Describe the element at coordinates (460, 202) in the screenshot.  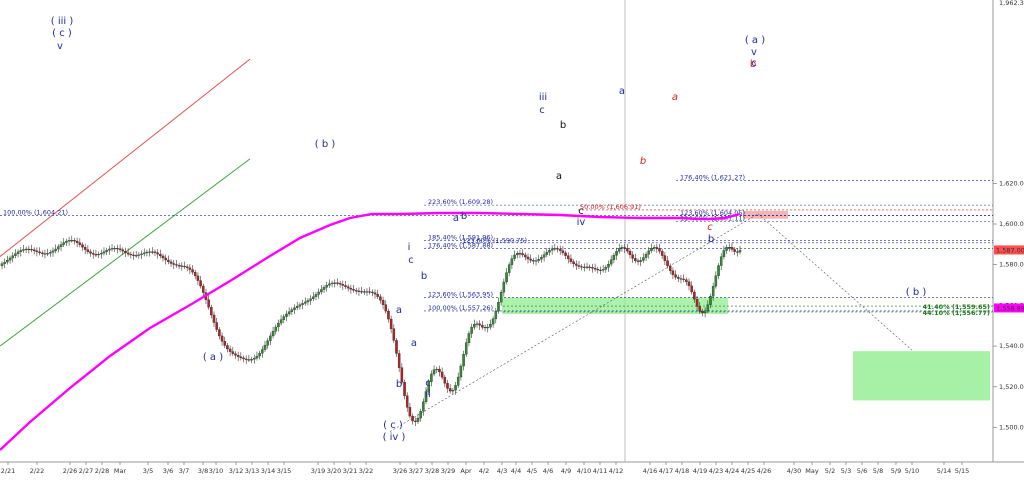
I see `fib-level-label: 223.60% (1,609.28)` at that location.